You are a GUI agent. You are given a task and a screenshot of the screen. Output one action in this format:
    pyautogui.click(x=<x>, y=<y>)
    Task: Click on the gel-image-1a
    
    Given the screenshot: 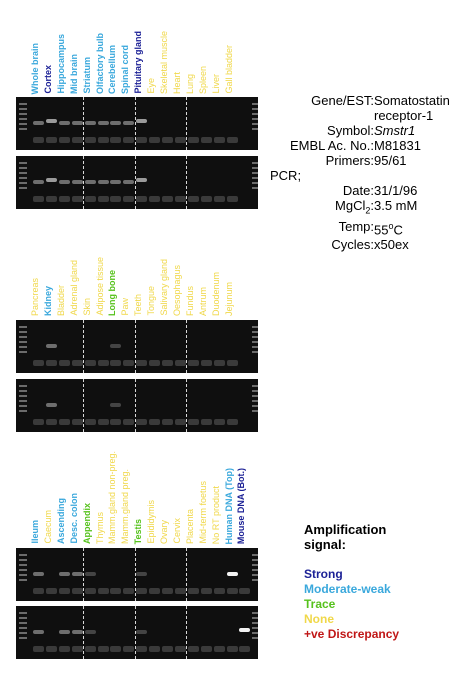 What is the action you would take?
    pyautogui.click(x=137, y=123)
    